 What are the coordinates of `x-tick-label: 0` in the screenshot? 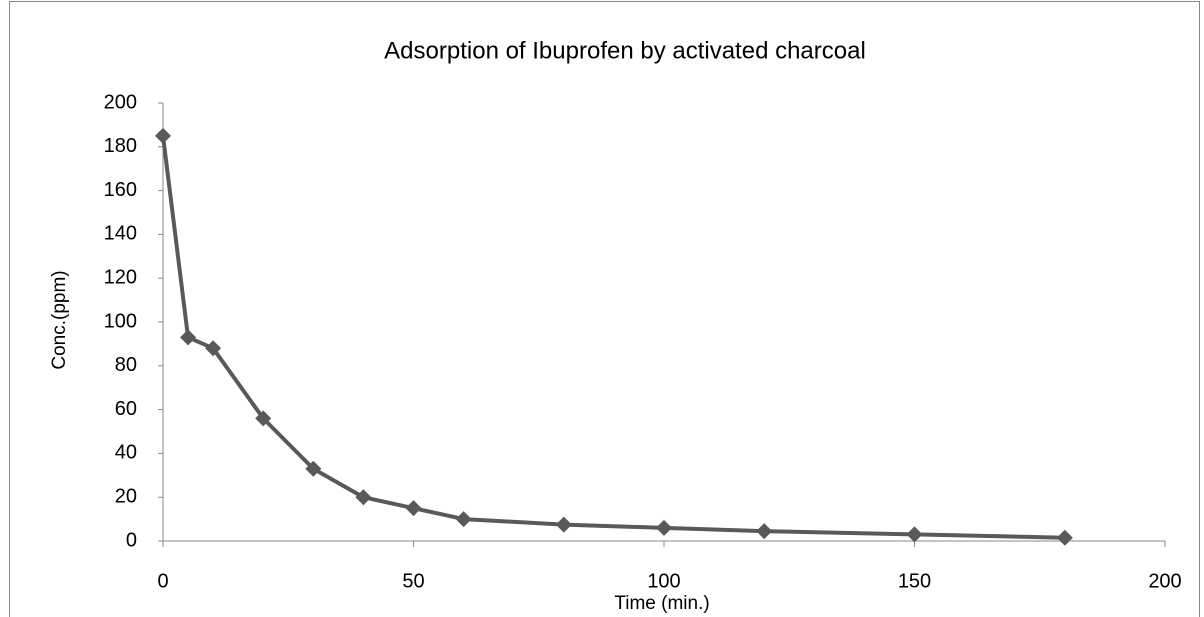 It's located at (162, 581).